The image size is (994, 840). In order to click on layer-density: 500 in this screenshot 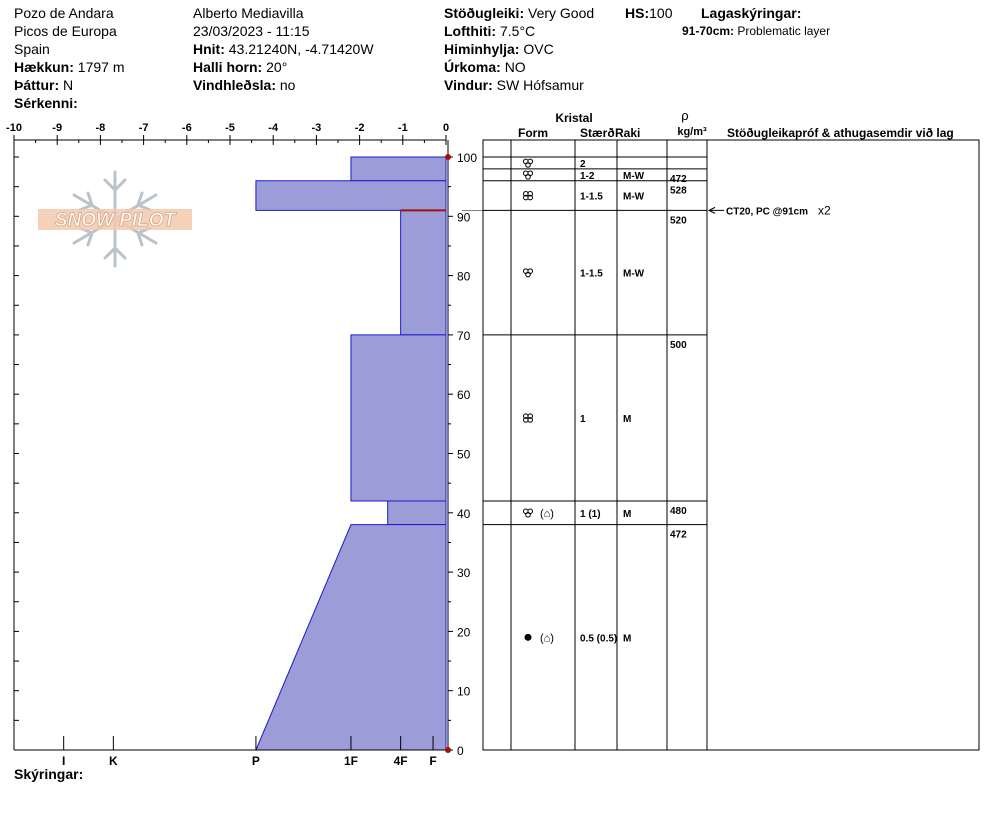, I will do `click(678, 345)`.